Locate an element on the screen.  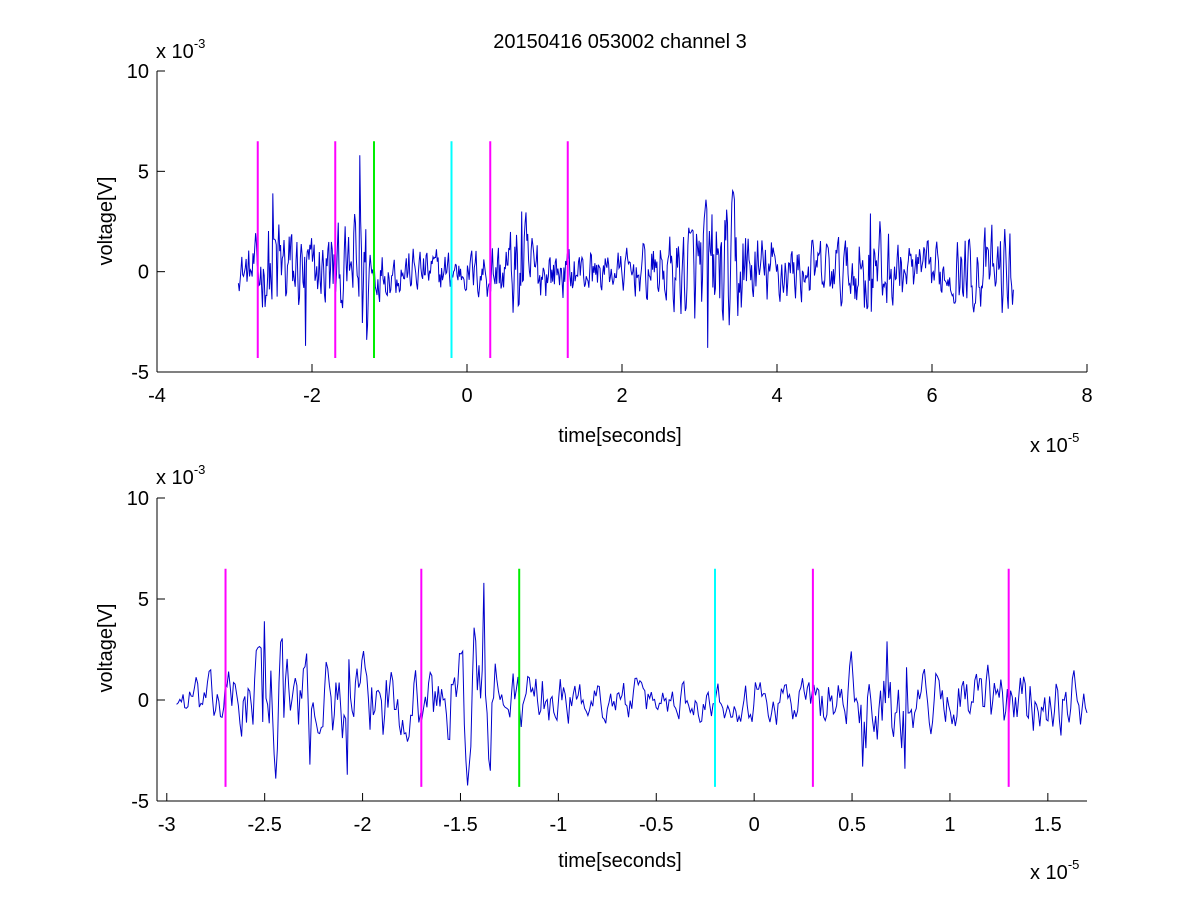
x-scale-factor-base-bottom: x 10 is located at coordinates (1049, 873).